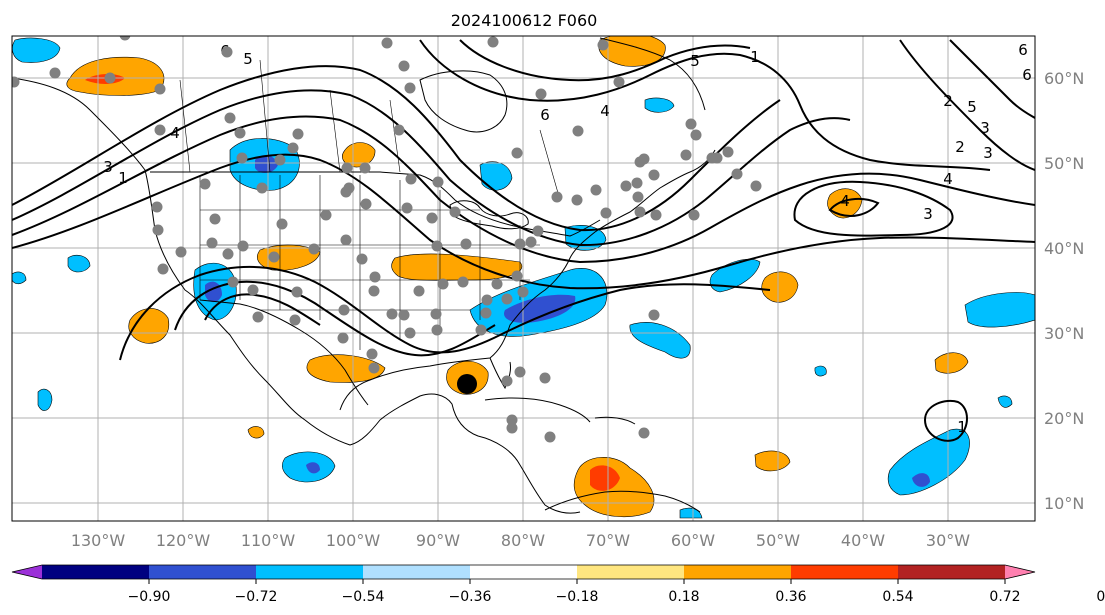 The width and height of the screenshot is (1105, 615). I want to click on hispaniola-outline, so click(615, 420).